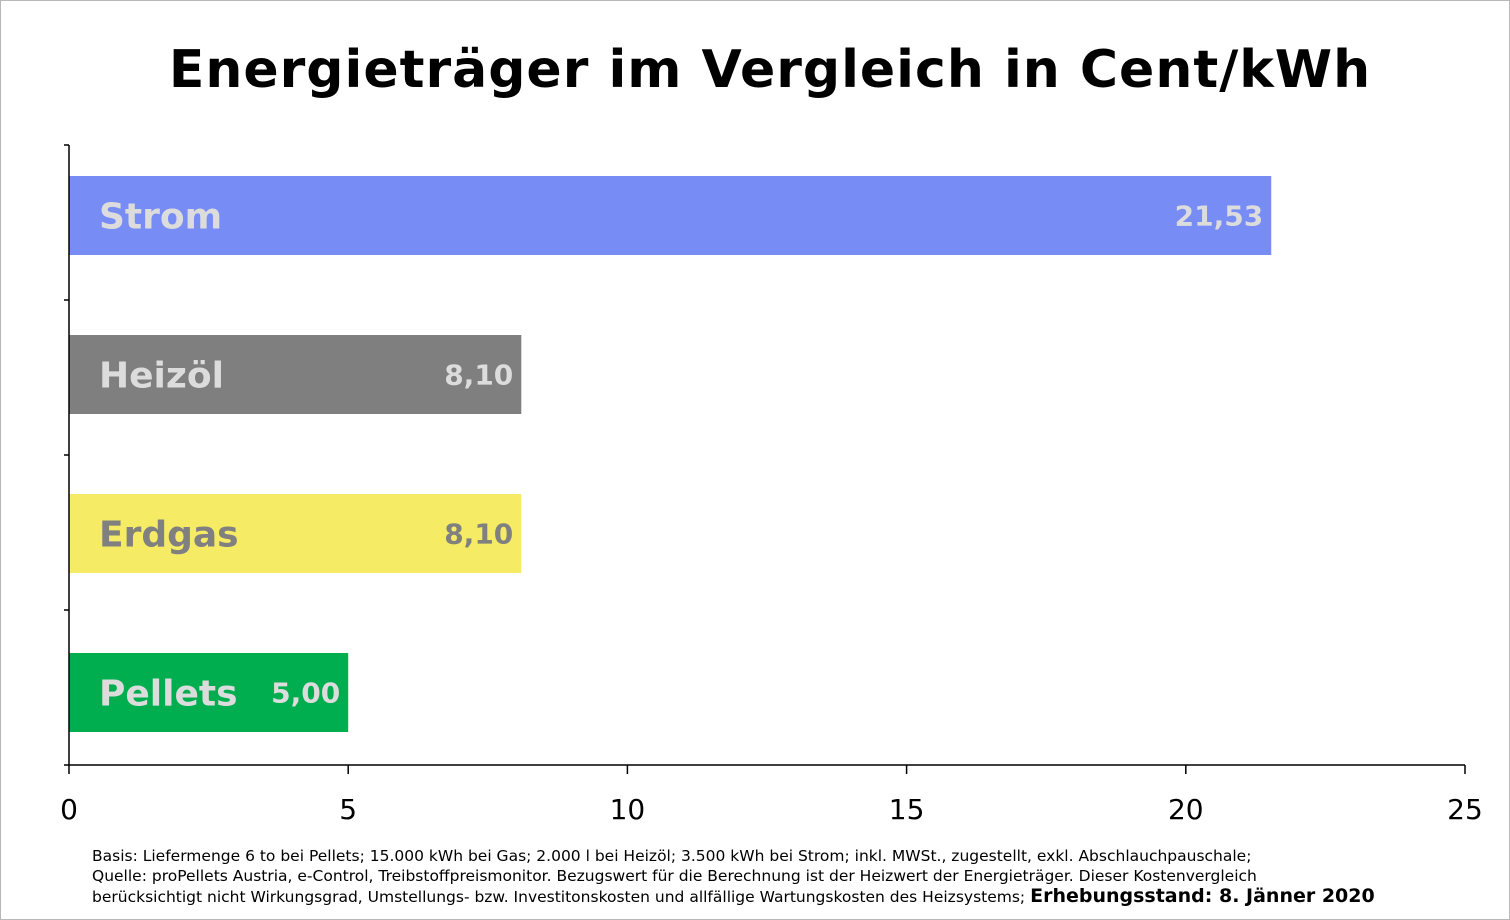  What do you see at coordinates (168, 694) in the screenshot?
I see `category-label-pellets: Pellets` at bounding box center [168, 694].